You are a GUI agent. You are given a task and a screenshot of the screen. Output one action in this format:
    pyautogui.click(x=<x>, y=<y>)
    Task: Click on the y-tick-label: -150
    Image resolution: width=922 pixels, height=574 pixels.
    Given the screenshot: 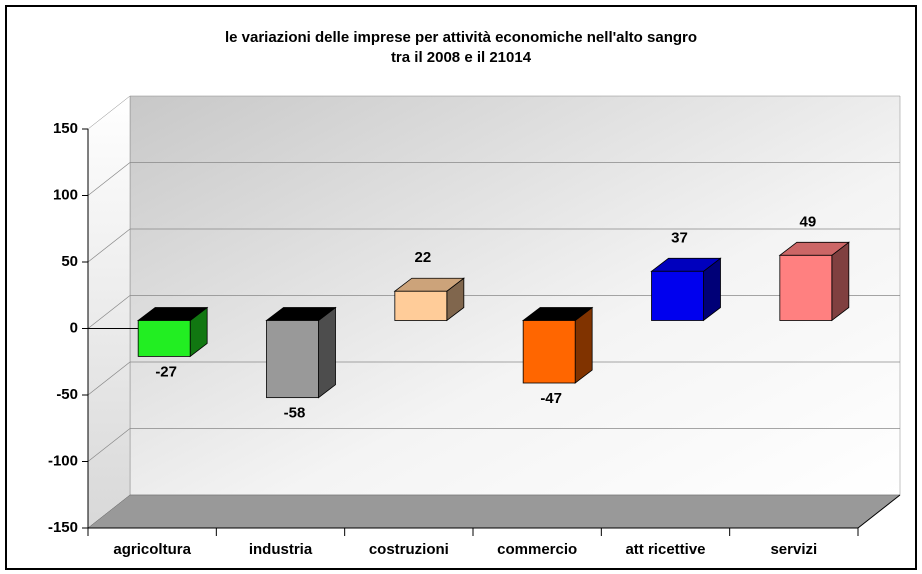 What is the action you would take?
    pyautogui.click(x=63, y=527)
    